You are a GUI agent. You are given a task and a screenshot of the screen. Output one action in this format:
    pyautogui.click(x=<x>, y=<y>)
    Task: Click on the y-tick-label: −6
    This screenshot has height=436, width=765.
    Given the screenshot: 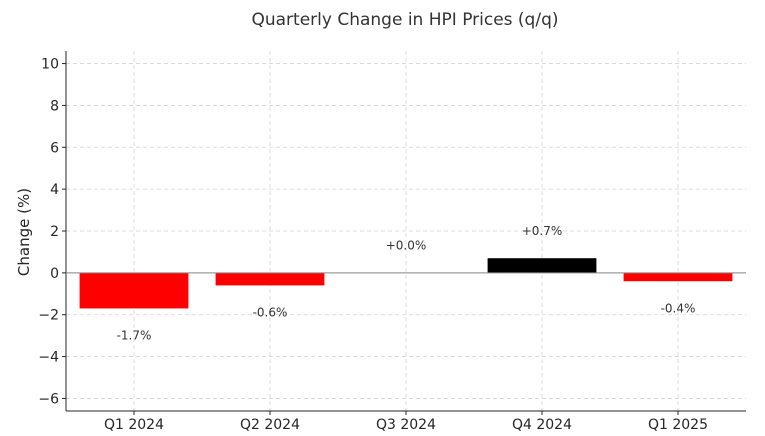 What is the action you would take?
    pyautogui.click(x=48, y=399)
    